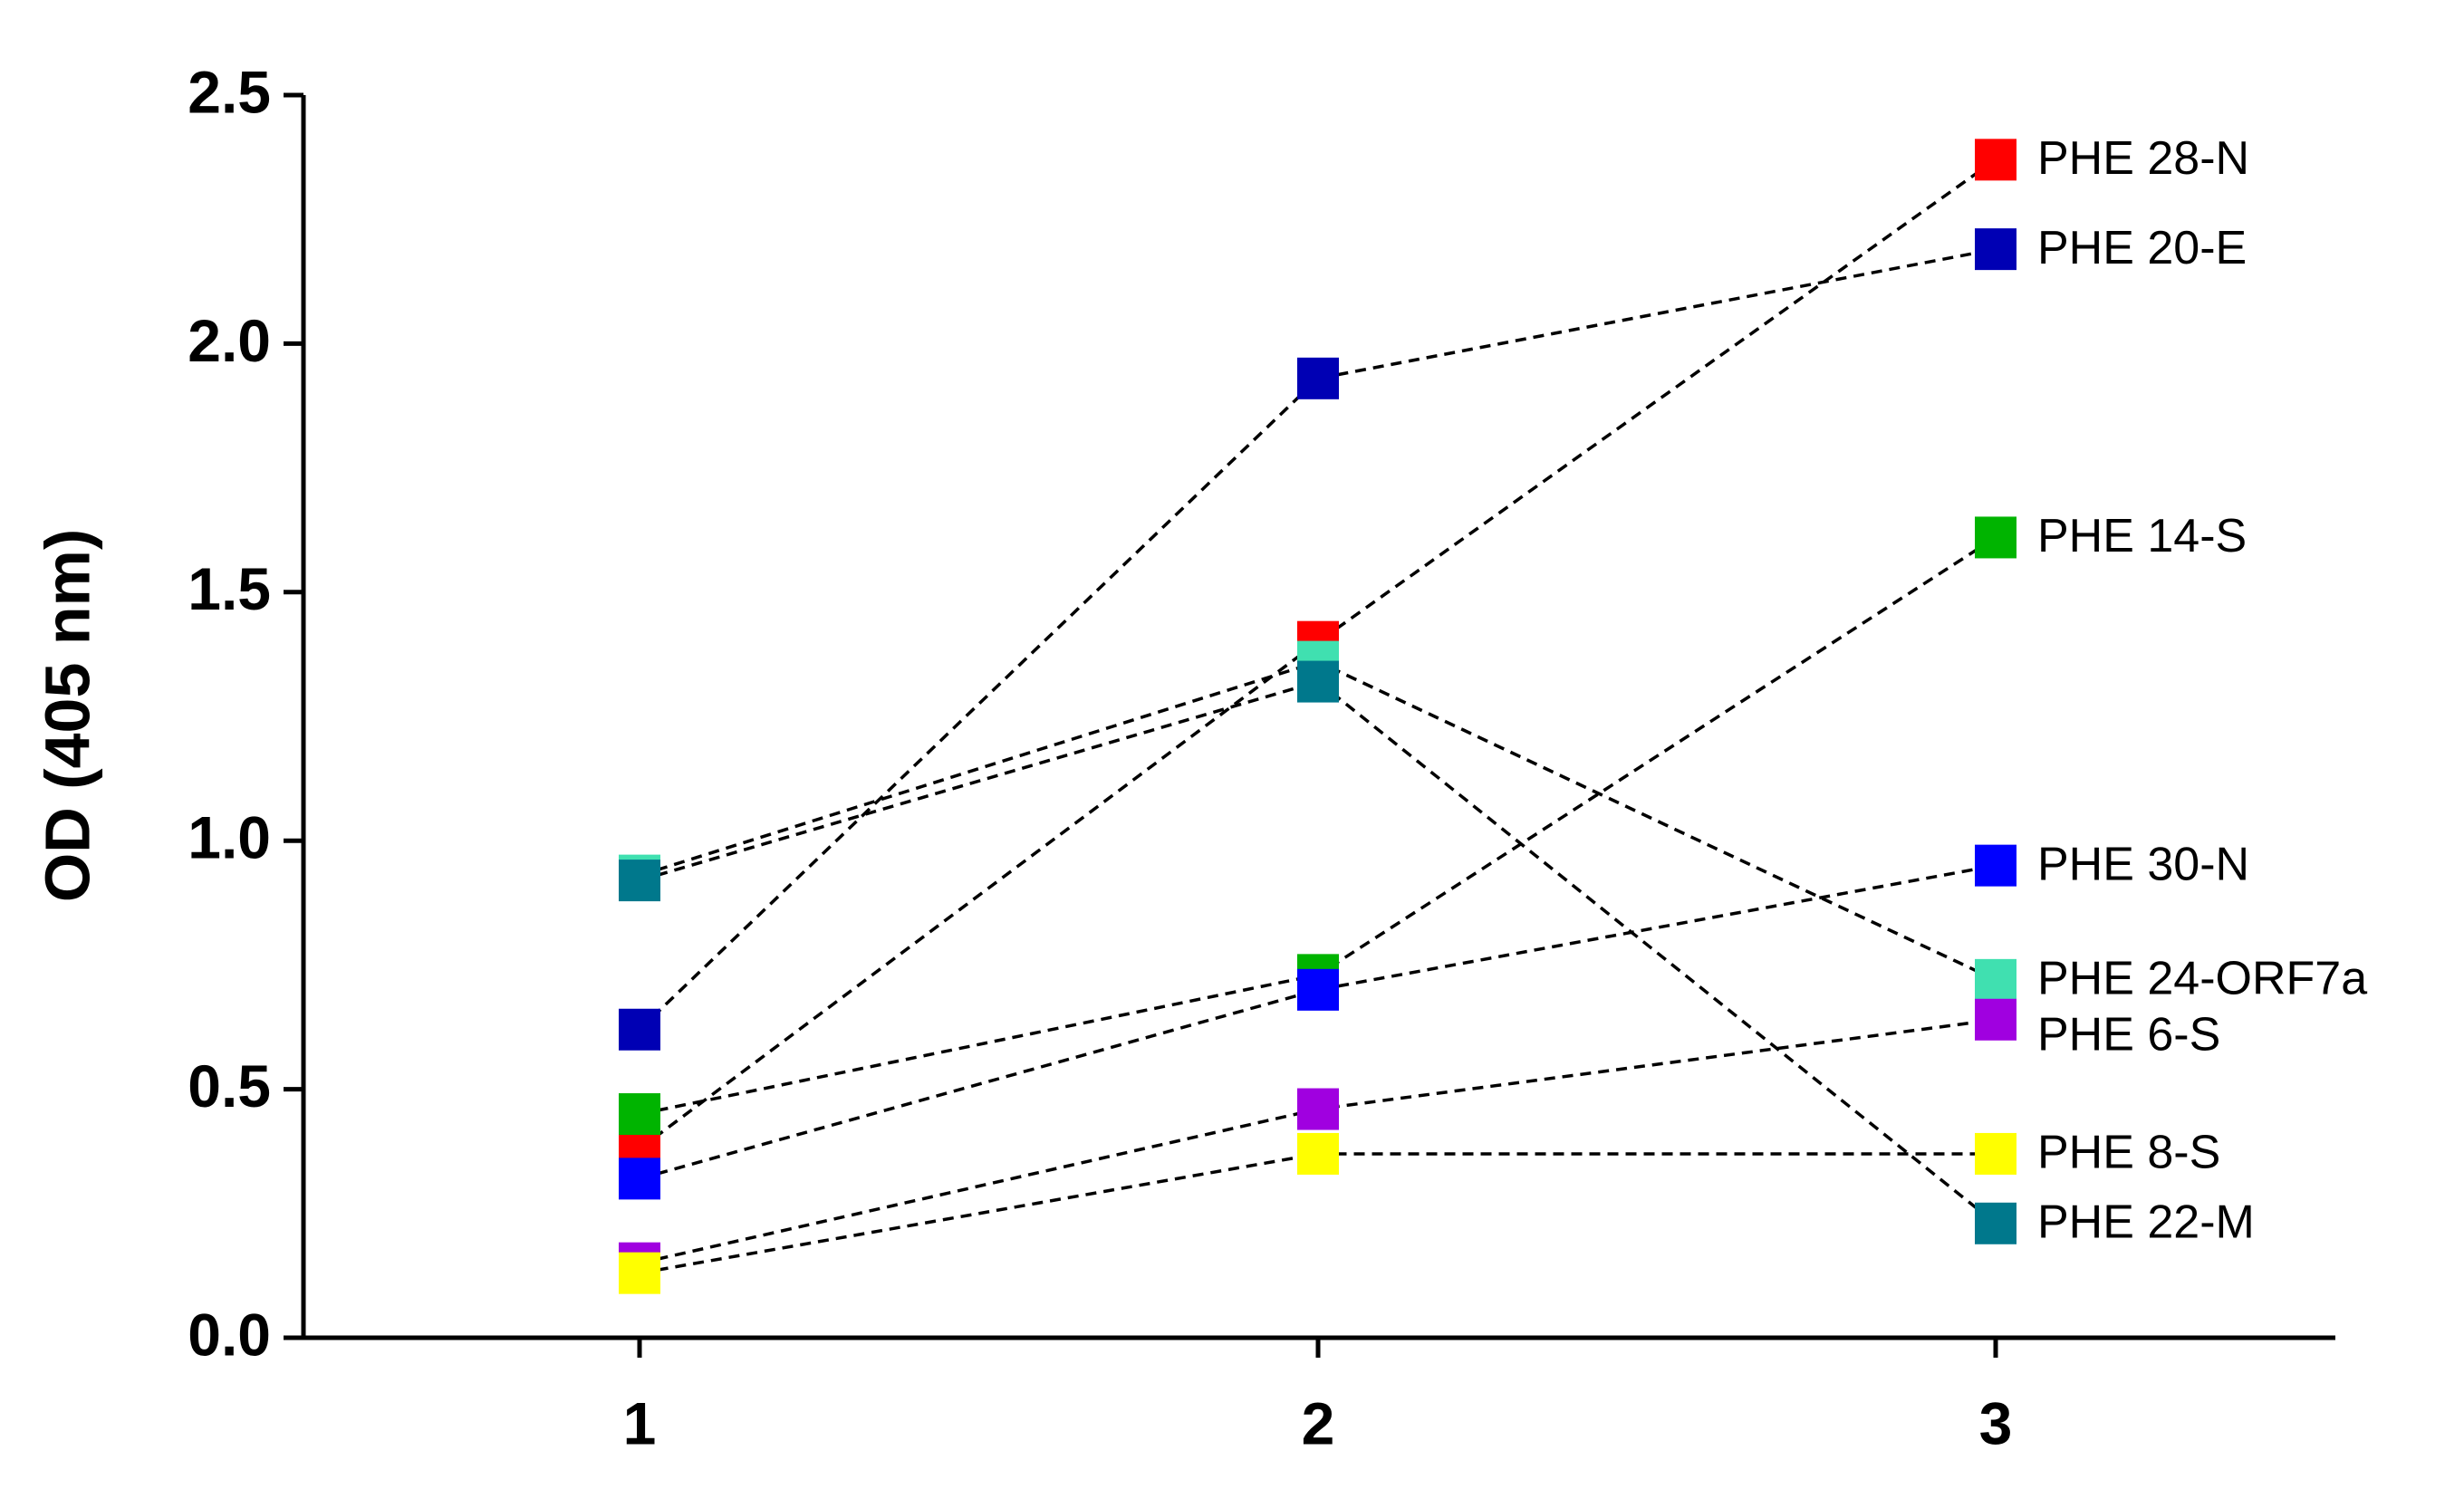 Image resolution: width=2464 pixels, height=1489 pixels. I want to click on x-tick-label: 2, so click(1318, 1422).